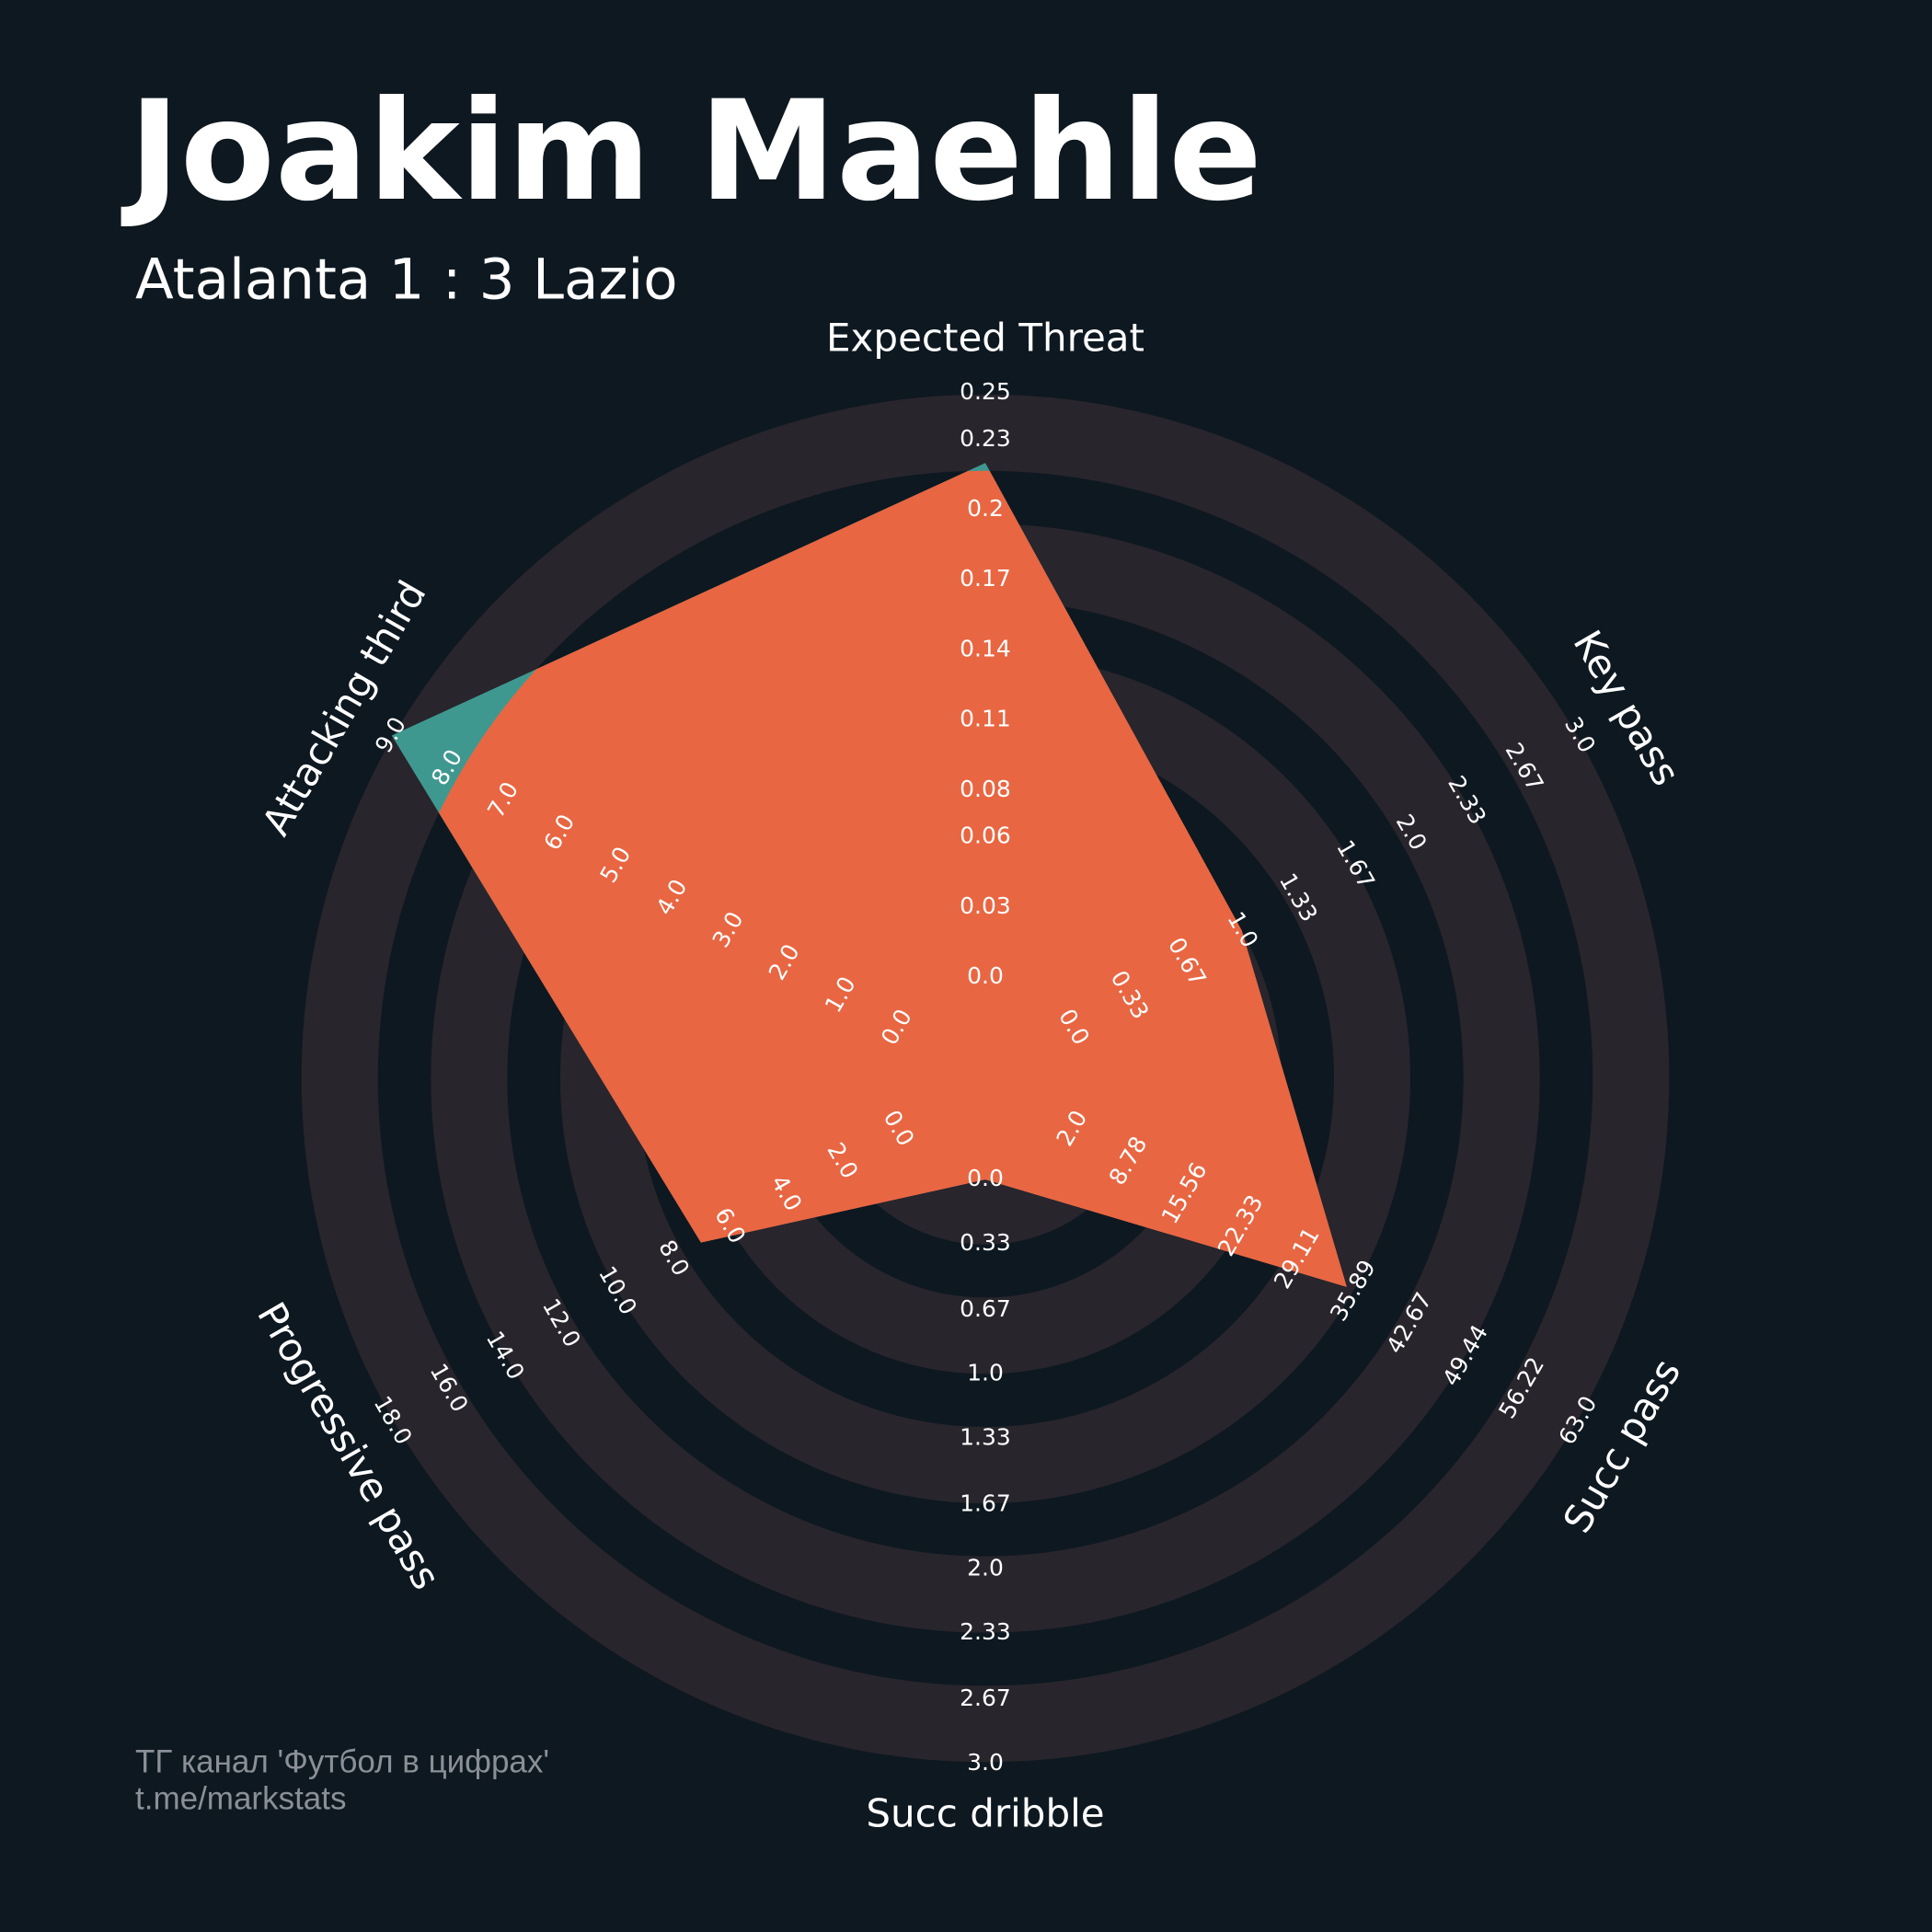 The width and height of the screenshot is (1932, 1932). I want to click on tick-label: 0.11, so click(985, 719).